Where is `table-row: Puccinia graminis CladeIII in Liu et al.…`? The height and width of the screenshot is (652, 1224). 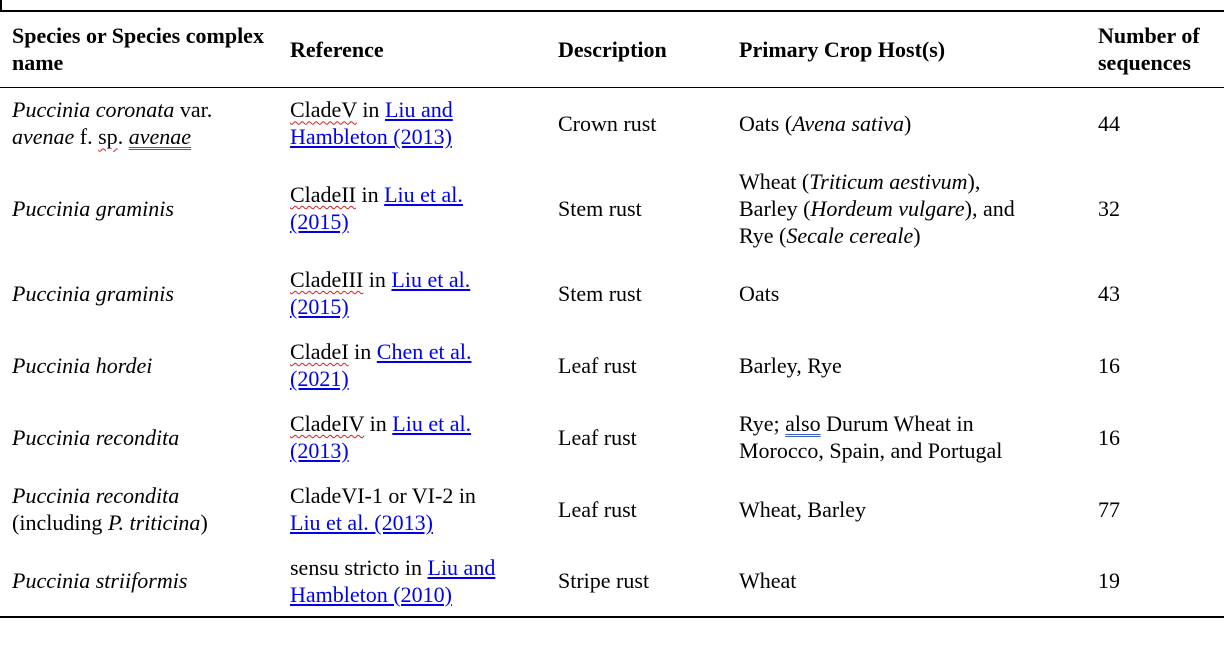
table-row: Puccinia graminis CladeIII in Liu et al.… is located at coordinates (612, 293).